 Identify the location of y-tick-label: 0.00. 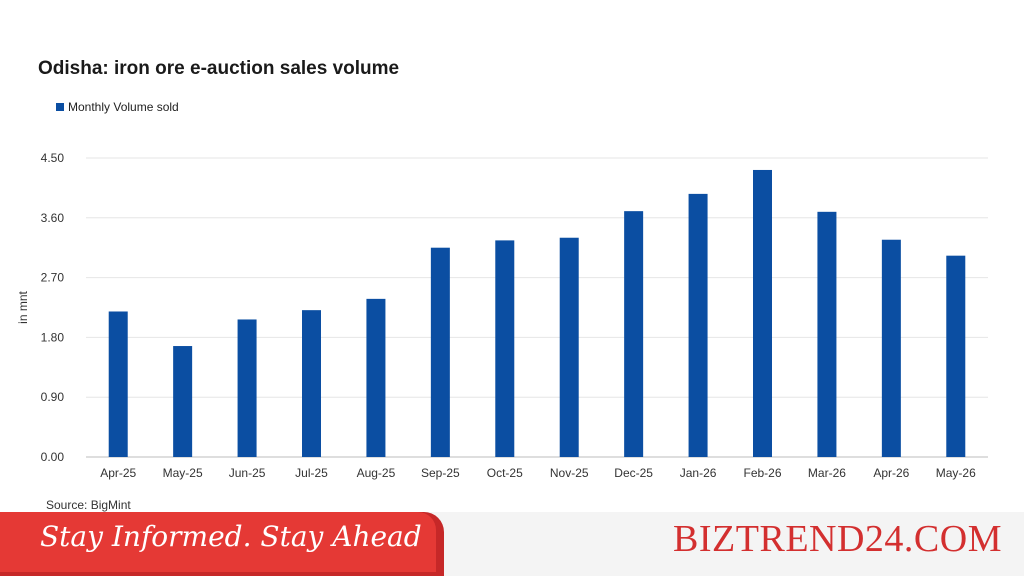
(53, 457).